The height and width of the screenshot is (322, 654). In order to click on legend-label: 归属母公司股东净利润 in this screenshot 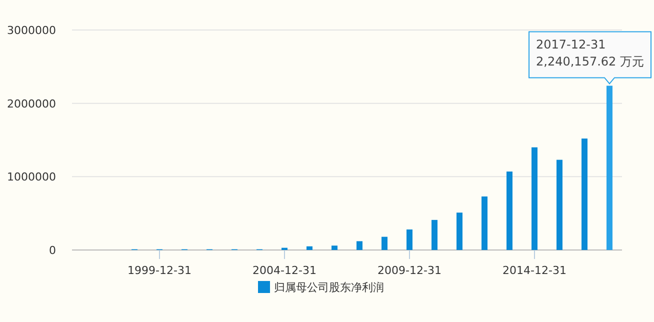, I will do `click(329, 287)`.